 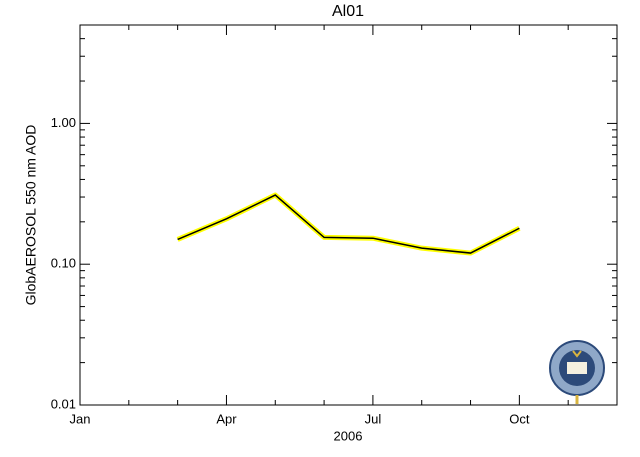 I want to click on chart-title: Al01, so click(x=348, y=11).